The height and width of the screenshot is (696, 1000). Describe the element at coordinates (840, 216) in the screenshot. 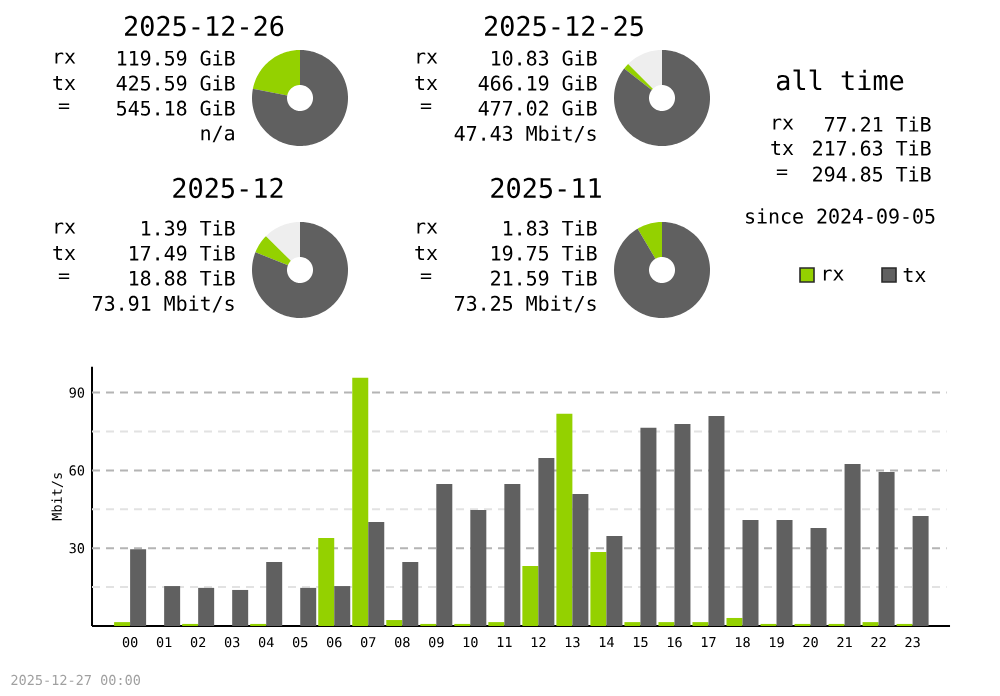

I see `text: since 2024-09-05` at that location.